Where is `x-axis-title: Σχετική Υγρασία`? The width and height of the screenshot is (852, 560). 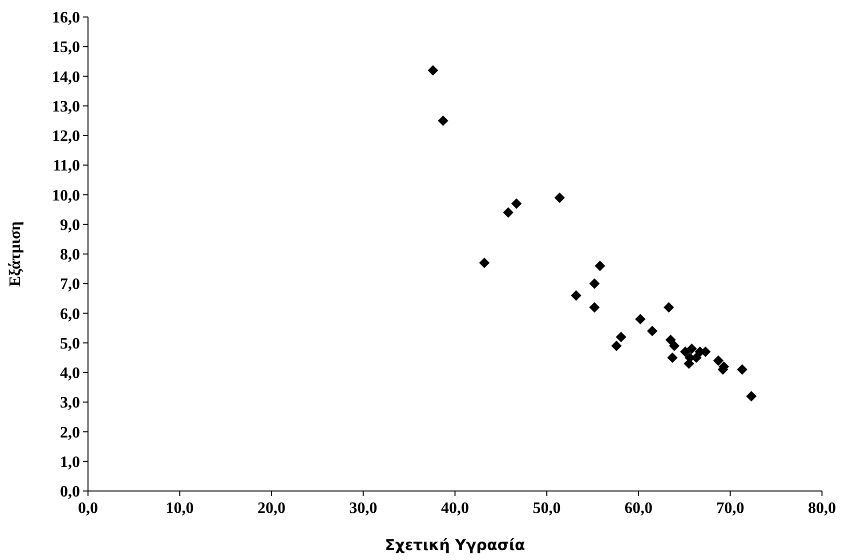 x-axis-title: Σχετική Υγρασία is located at coordinates (455, 545).